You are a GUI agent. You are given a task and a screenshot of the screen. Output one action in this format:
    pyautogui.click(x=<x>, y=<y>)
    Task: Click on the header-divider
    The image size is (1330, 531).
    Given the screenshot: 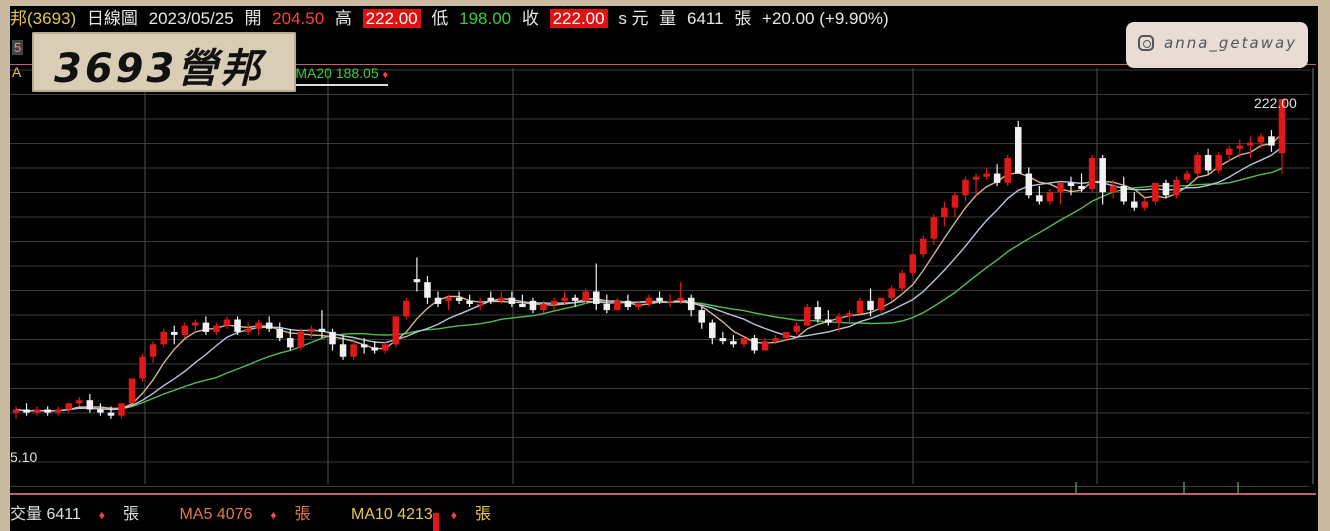 What is the action you would take?
    pyautogui.click(x=663, y=64)
    